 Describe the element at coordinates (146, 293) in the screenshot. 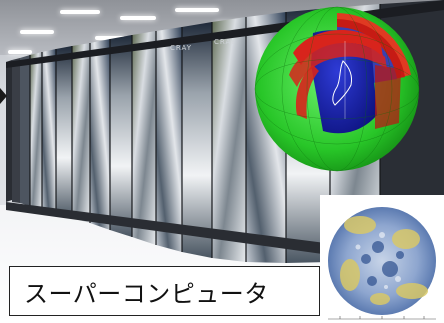

I see `caption-text: スーパーコンピュータ` at that location.